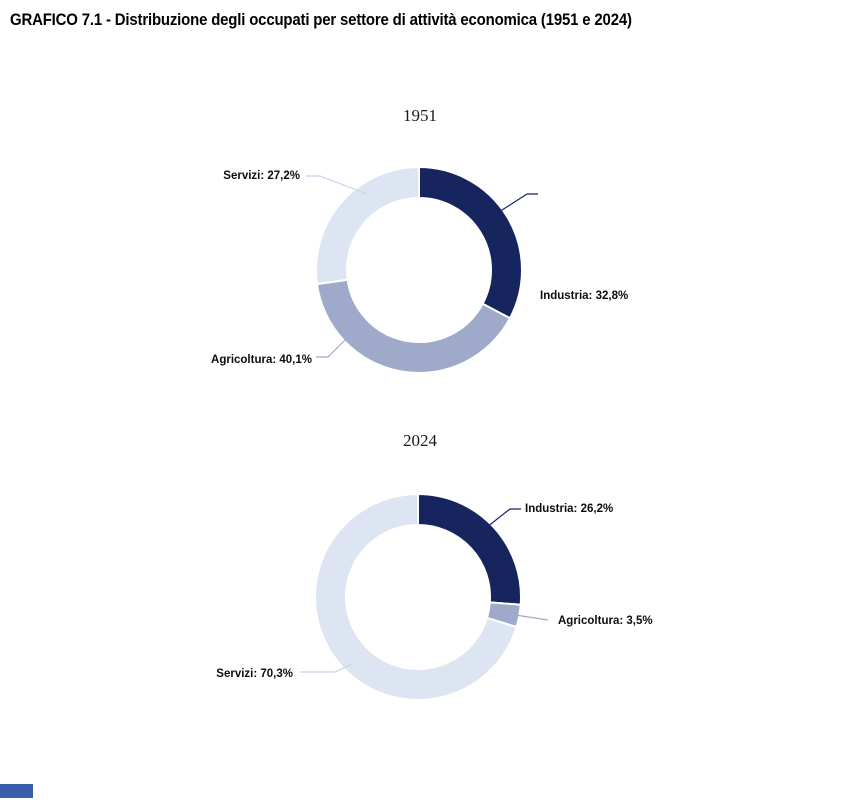 This screenshot has width=850, height=800. I want to click on data-label-agricoltura-2024: Agricoltura: 3,5%, so click(605, 621).